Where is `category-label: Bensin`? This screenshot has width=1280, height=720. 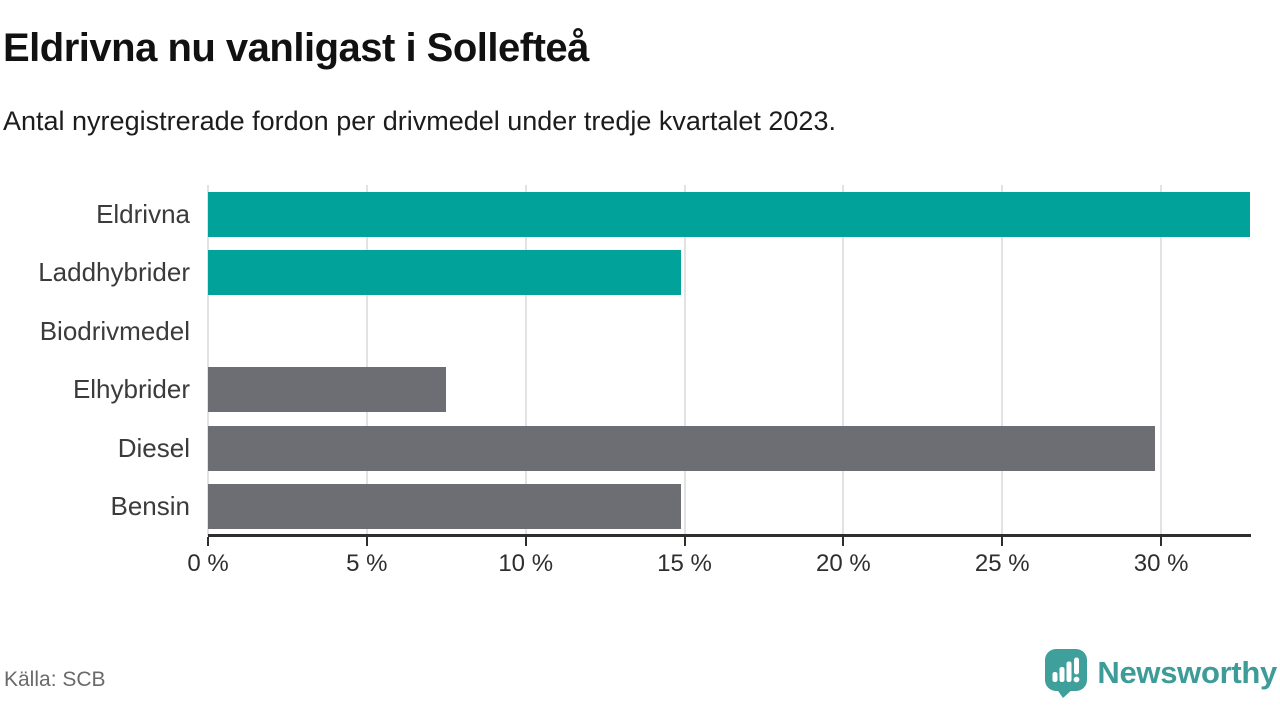 category-label: Bensin is located at coordinates (150, 506).